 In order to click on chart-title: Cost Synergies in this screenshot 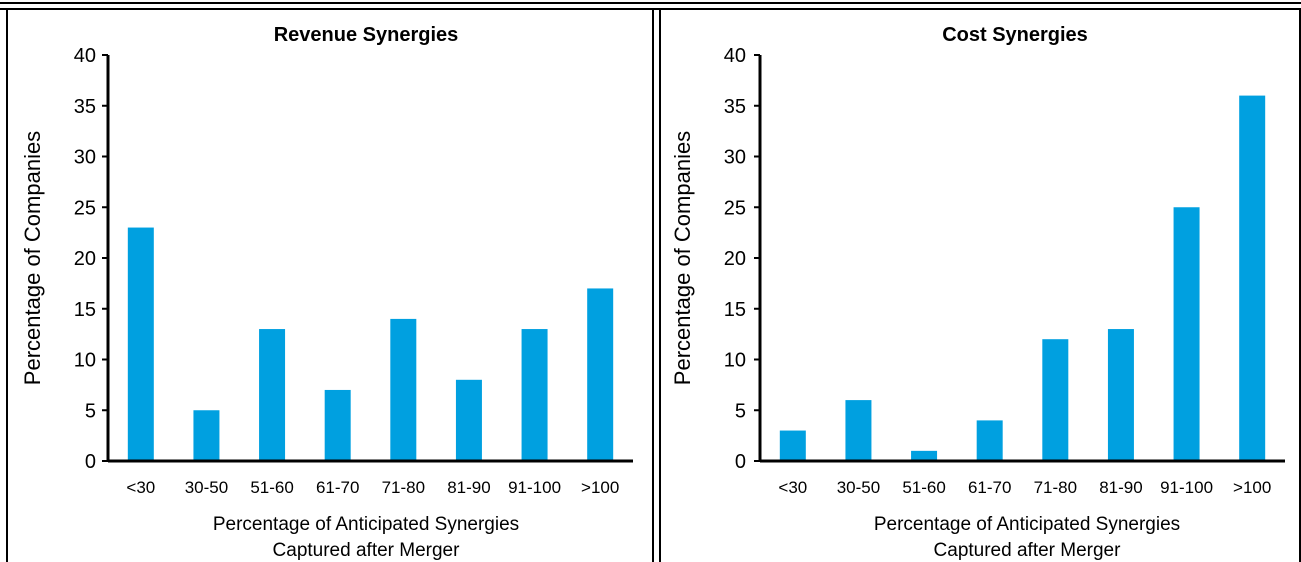, I will do `click(1015, 35)`.